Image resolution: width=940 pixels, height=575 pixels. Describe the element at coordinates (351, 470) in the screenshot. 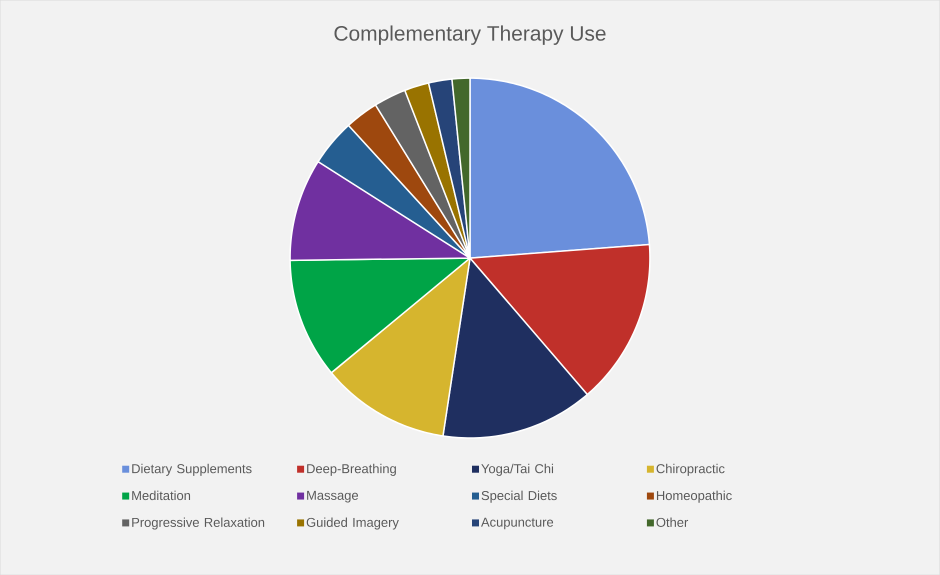

I see `legend-label: Deep-Breathing` at that location.